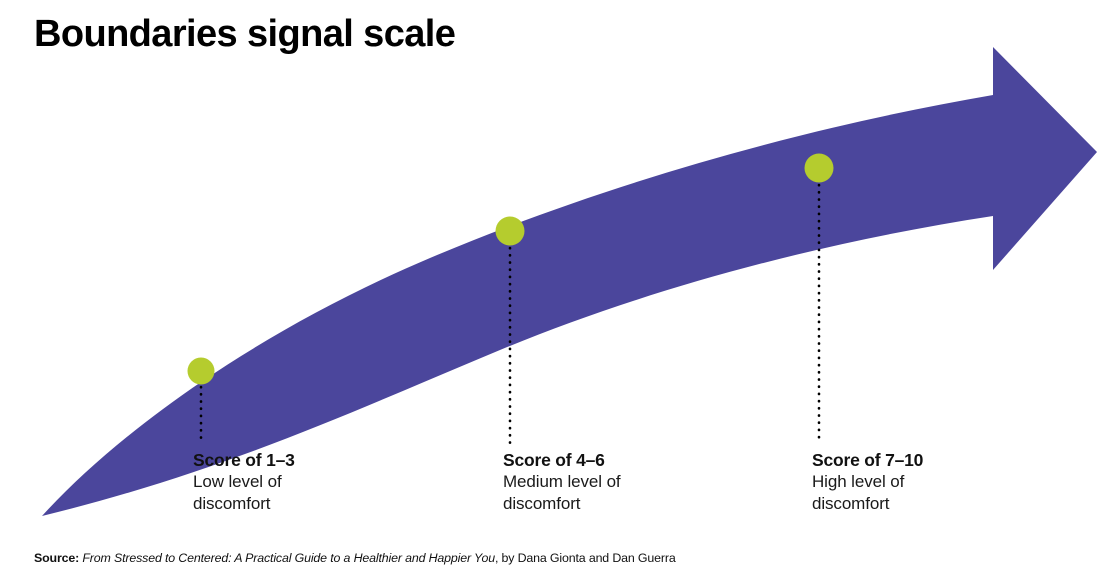 The height and width of the screenshot is (580, 1100). Describe the element at coordinates (57, 558) in the screenshot. I see `source-label: Source:` at that location.